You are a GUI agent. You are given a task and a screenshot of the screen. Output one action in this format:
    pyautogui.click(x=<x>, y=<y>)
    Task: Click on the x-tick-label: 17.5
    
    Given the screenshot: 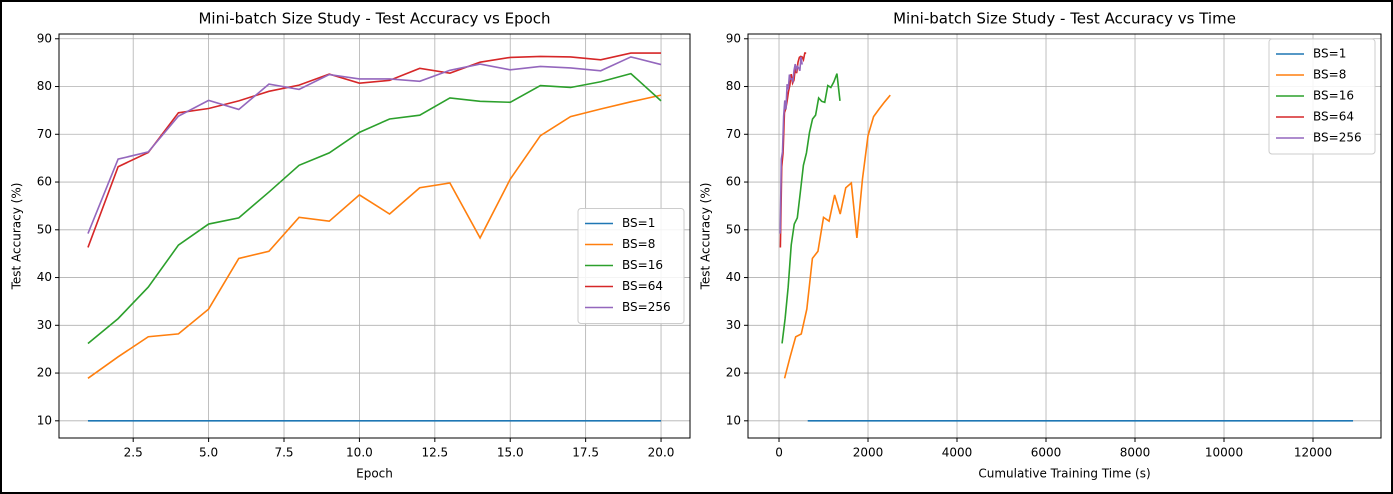 What is the action you would take?
    pyautogui.click(x=585, y=453)
    